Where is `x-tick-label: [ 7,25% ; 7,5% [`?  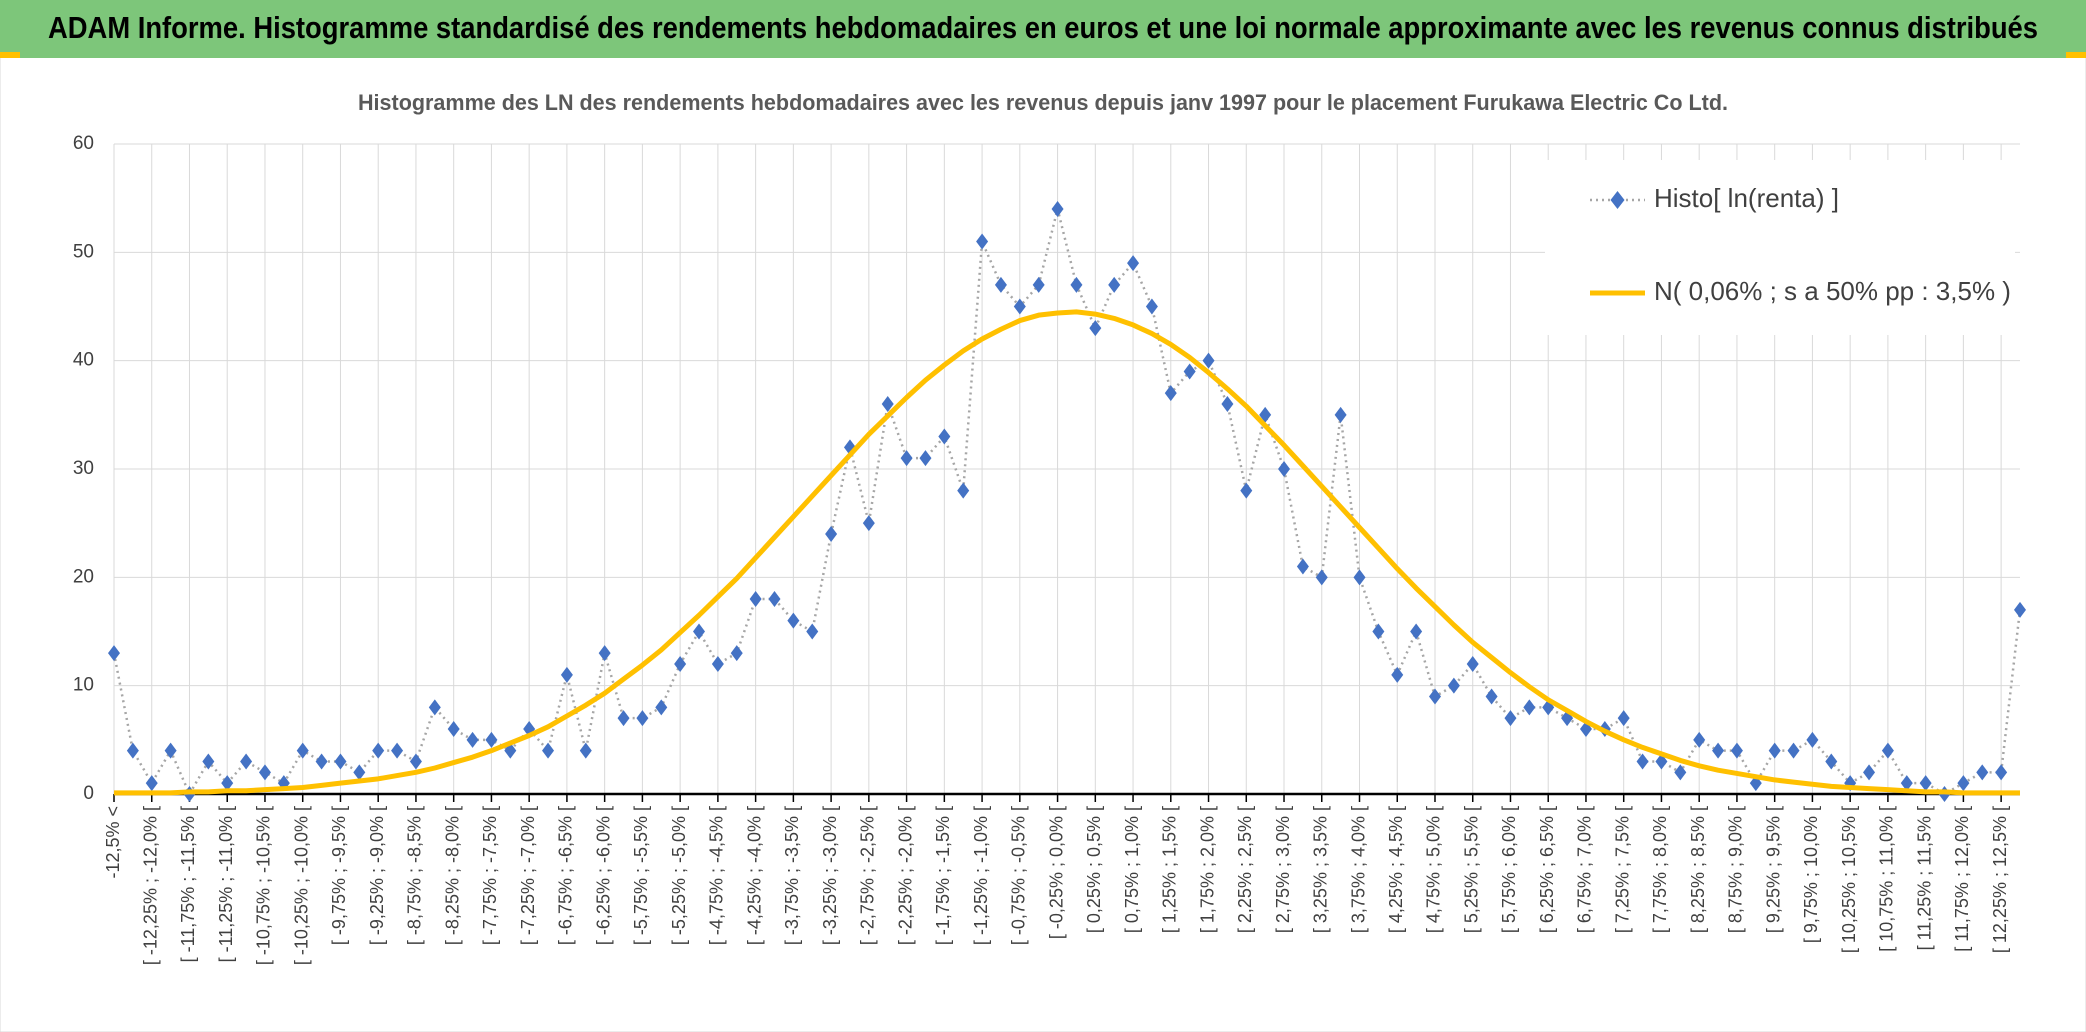 x-tick-label: [ 7,25% ; 7,5% [ is located at coordinates (1622, 869).